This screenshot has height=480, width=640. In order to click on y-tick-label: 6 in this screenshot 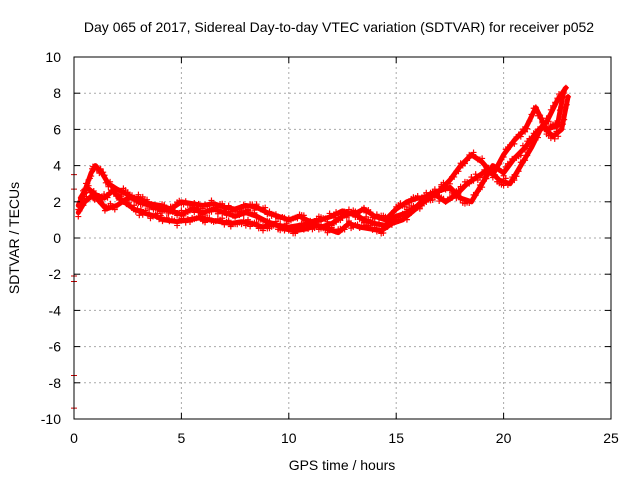, I will do `click(57, 129)`.